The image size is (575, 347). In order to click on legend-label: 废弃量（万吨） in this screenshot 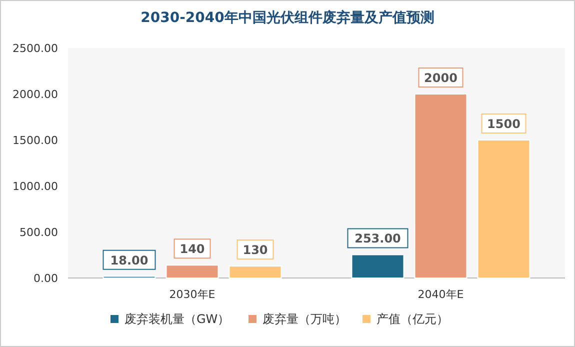, I will do `click(304, 319)`.